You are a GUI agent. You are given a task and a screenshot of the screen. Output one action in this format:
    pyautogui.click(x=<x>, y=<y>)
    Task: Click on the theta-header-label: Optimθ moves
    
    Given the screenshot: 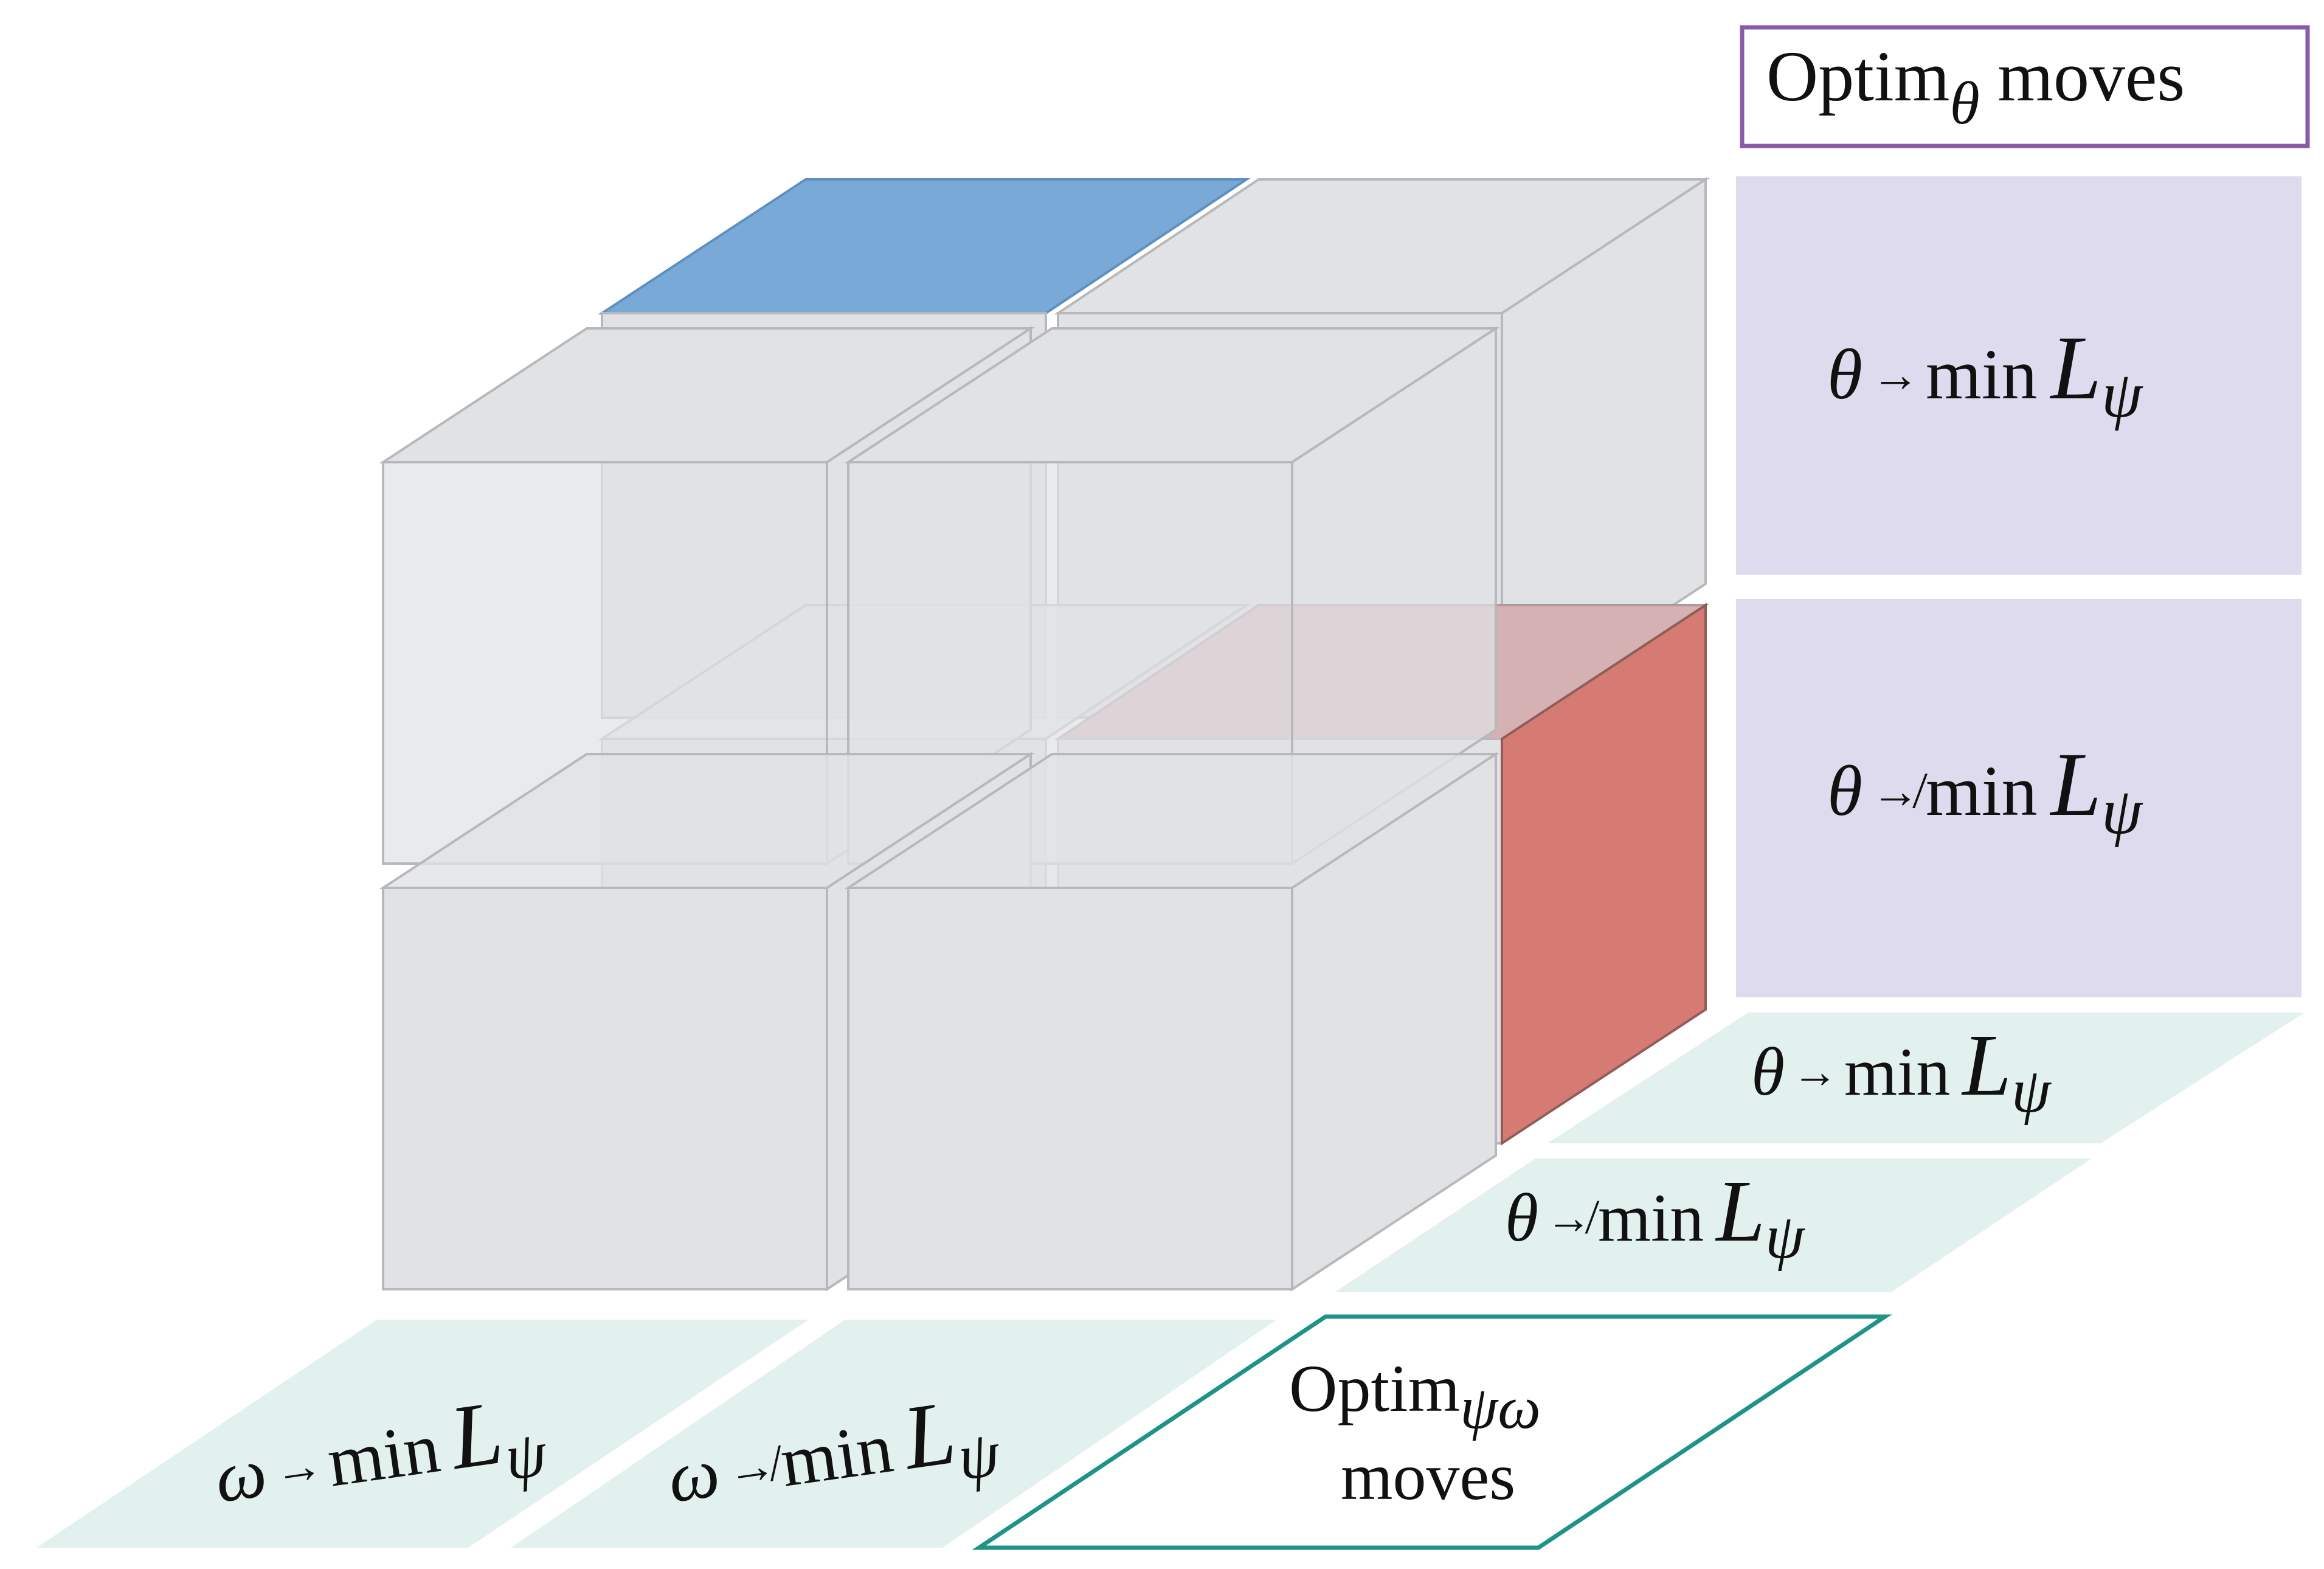 What is the action you would take?
    pyautogui.click(x=1975, y=87)
    